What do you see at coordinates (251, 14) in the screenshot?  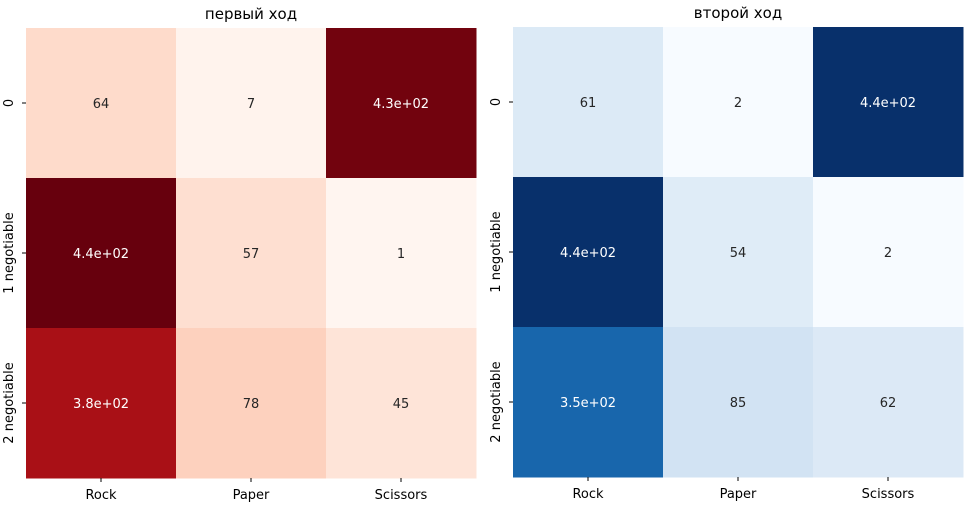 I see `chart-title: первый ход` at bounding box center [251, 14].